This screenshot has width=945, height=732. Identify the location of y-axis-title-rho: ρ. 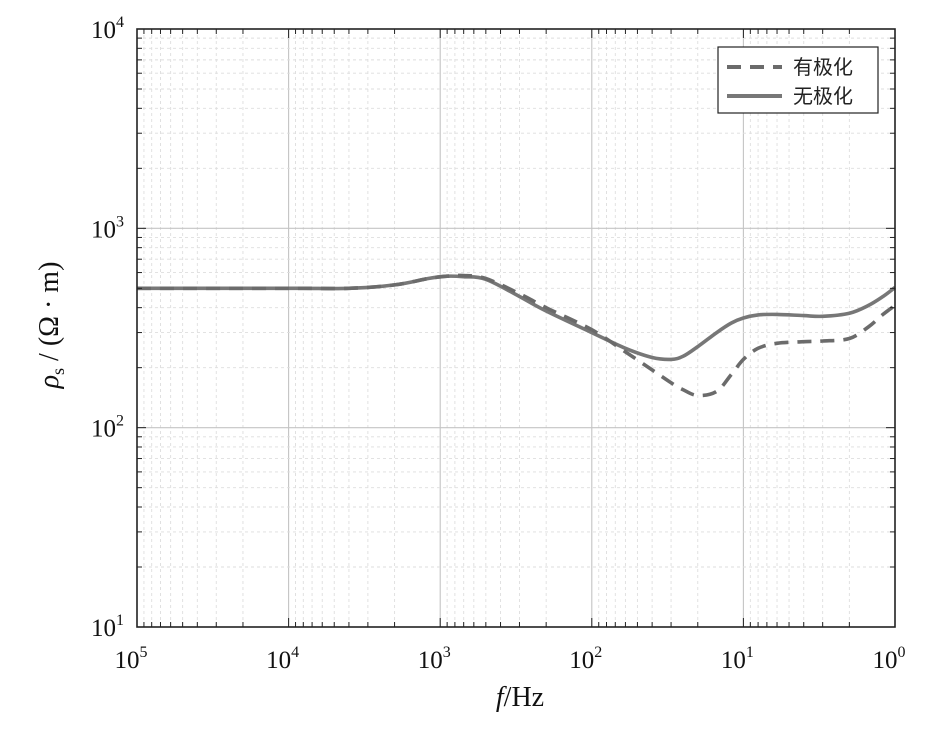
(49, 382).